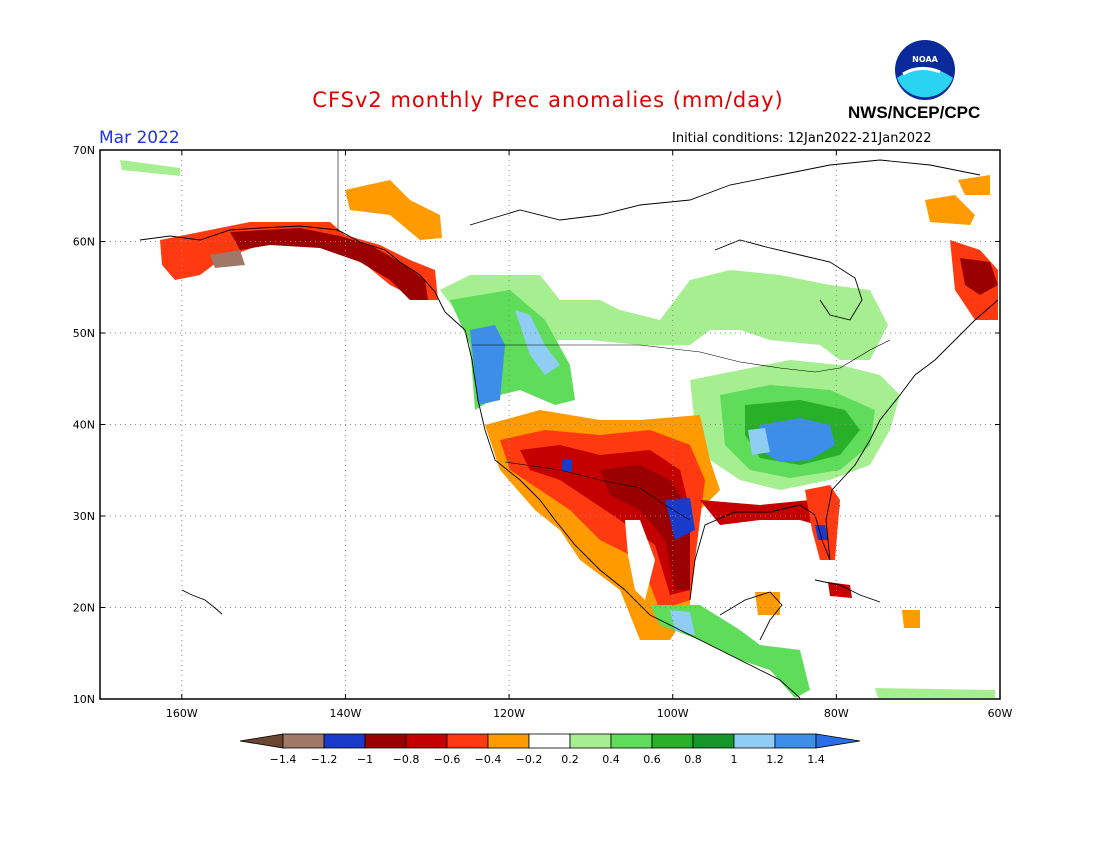 This screenshot has height=850, width=1100. I want to click on anomaly-patch-pnw-lightblue, so click(537, 342).